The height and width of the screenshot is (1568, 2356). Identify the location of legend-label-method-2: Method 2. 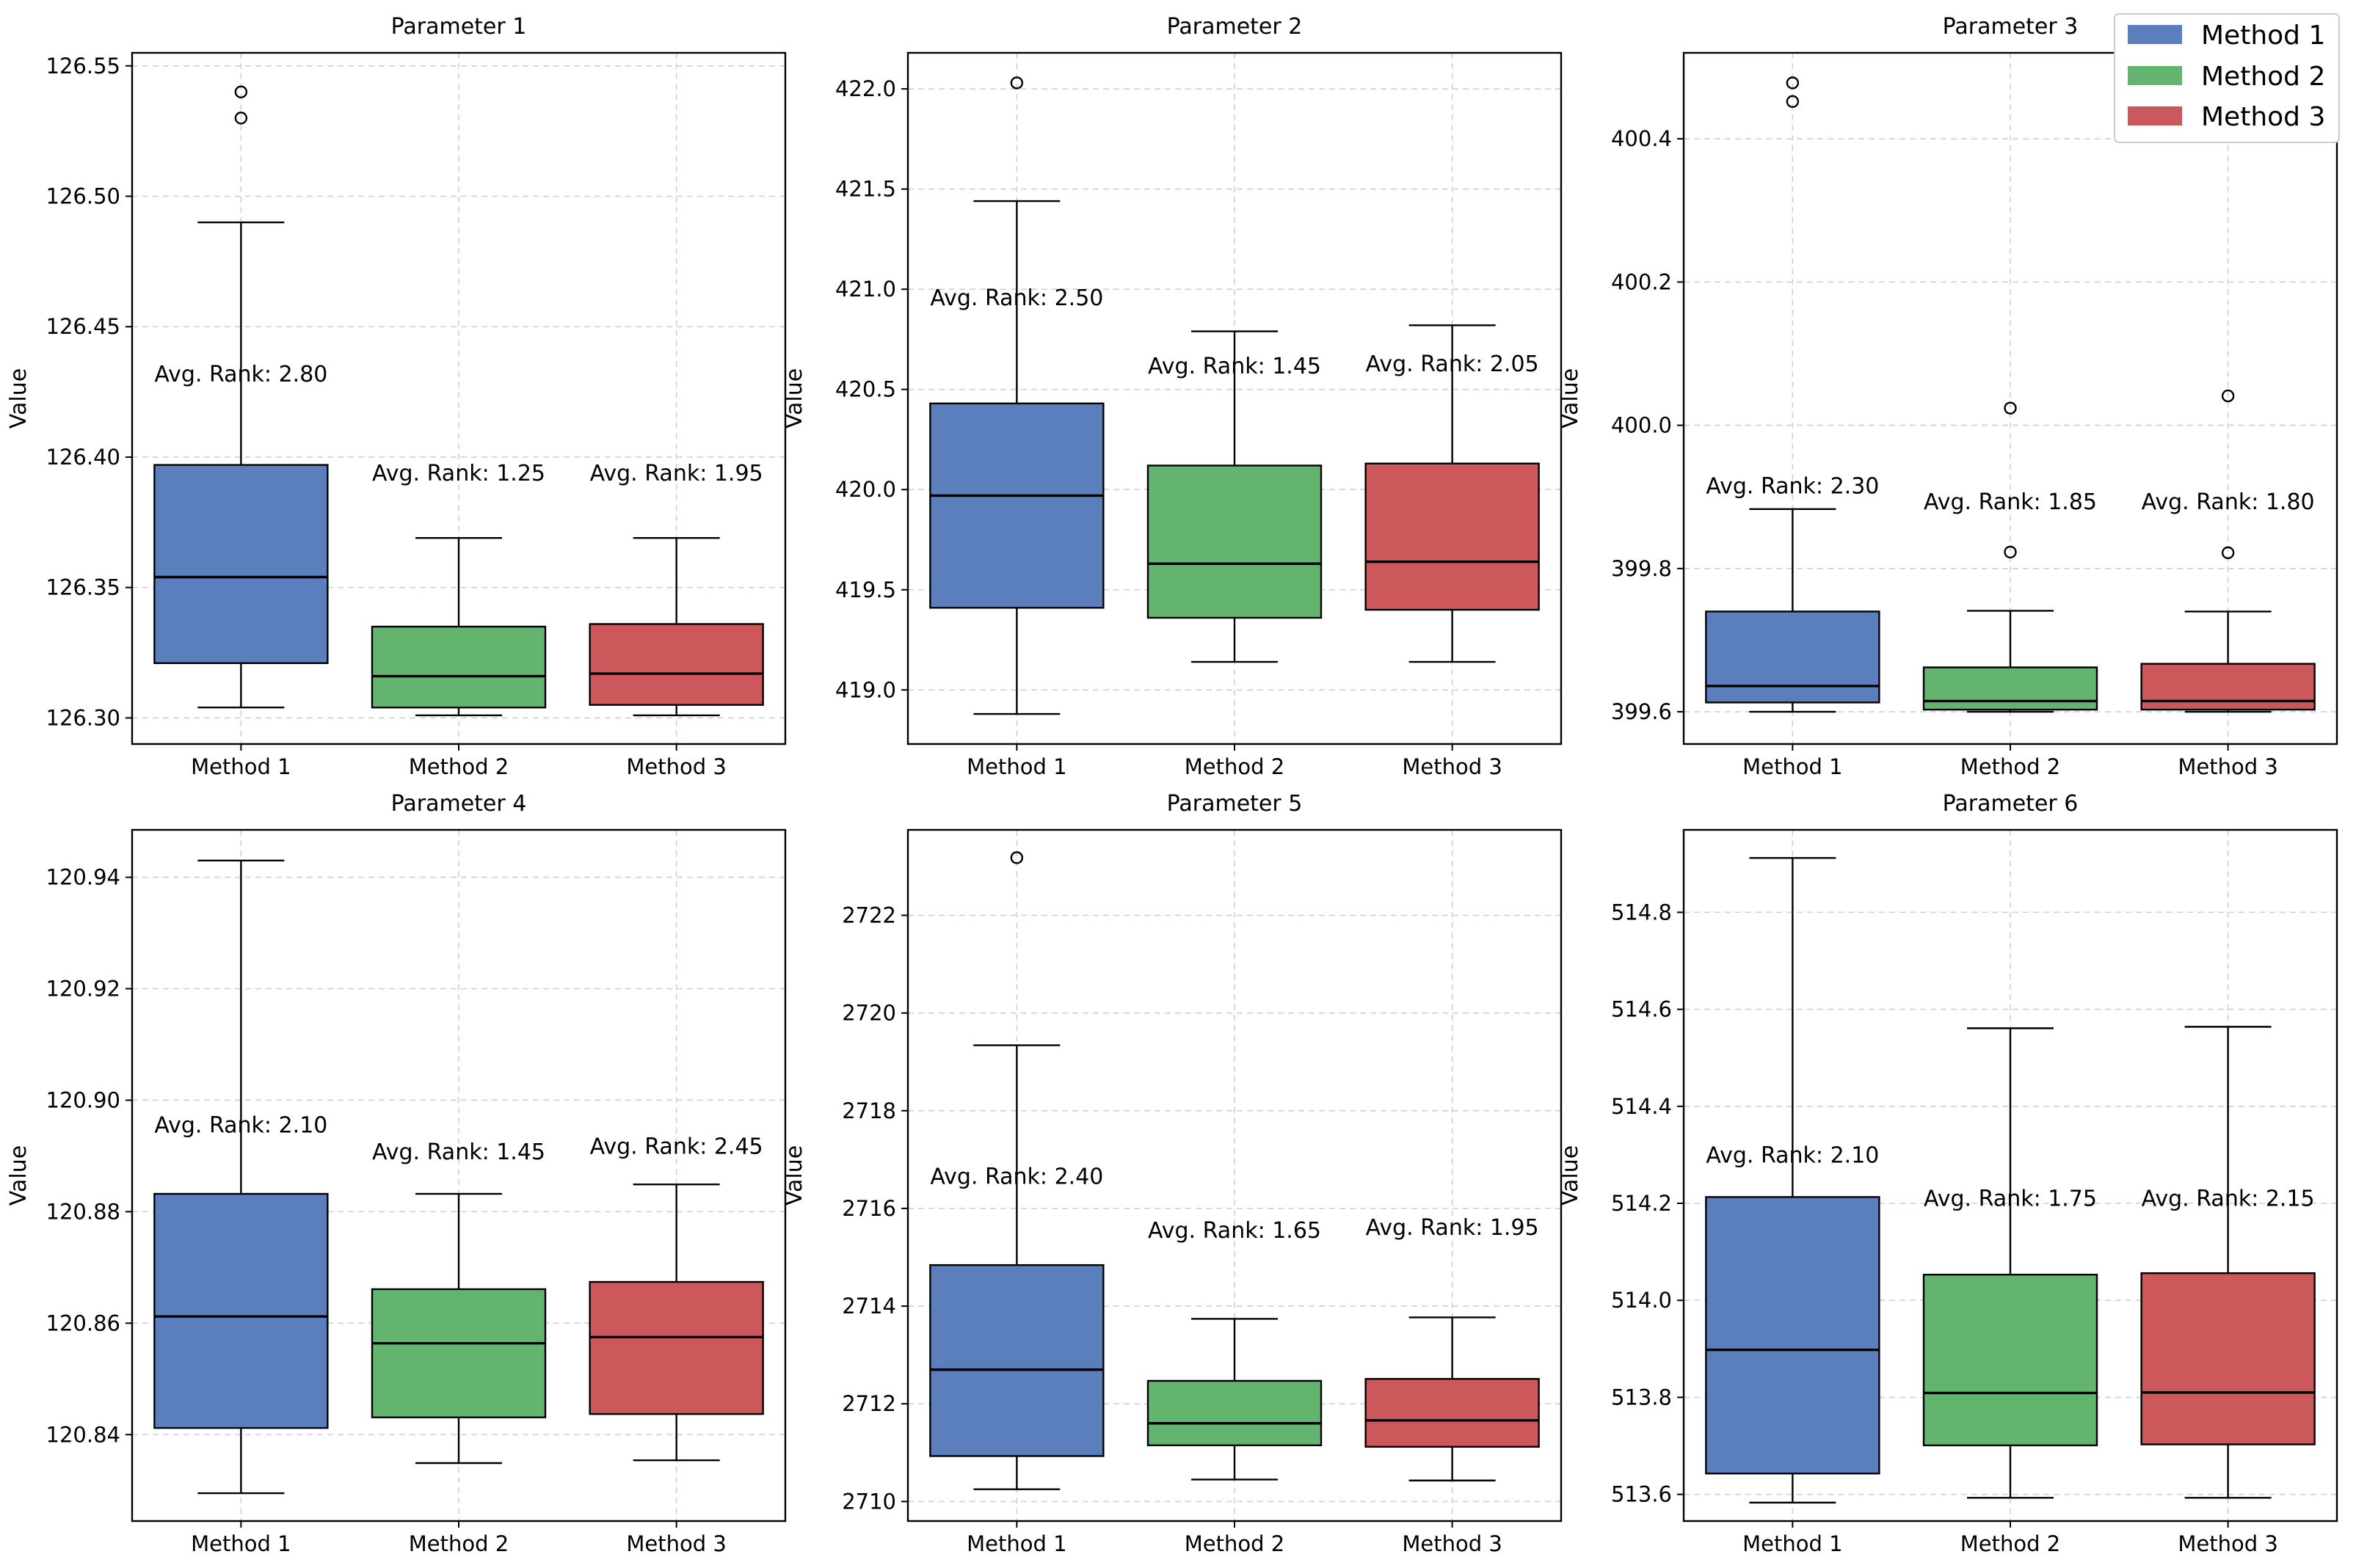
(2263, 77).